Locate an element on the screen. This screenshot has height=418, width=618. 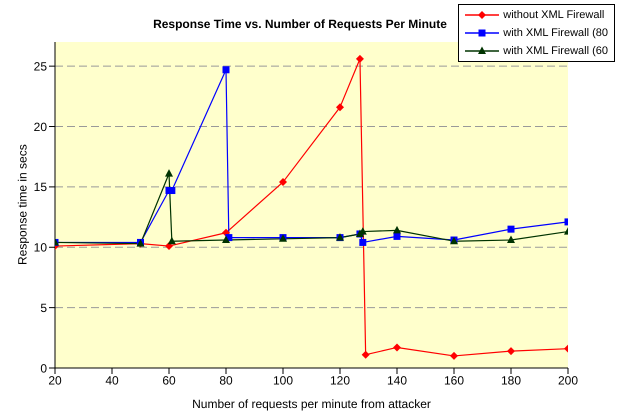
y-tick-label: 0 is located at coordinates (44, 368).